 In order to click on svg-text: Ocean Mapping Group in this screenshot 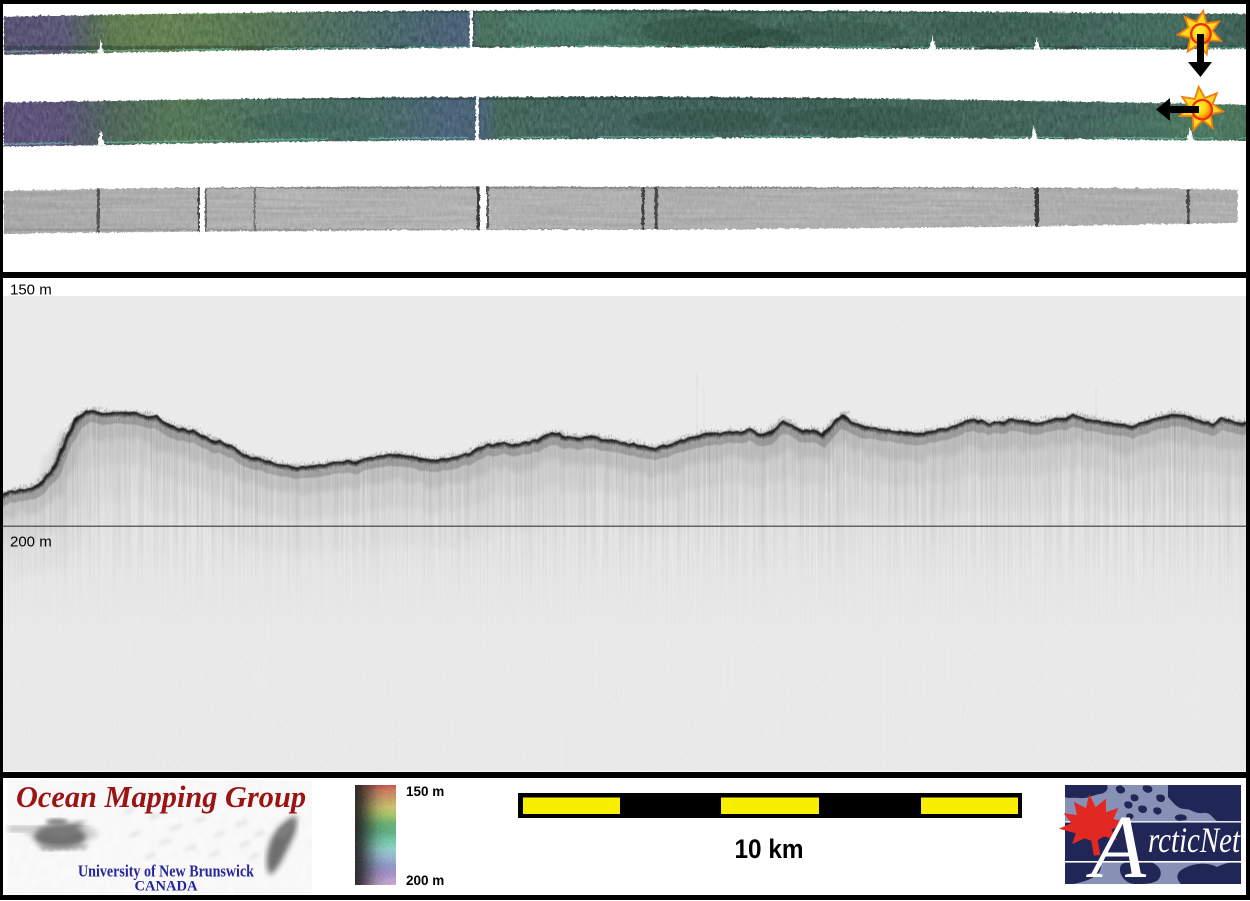, I will do `click(161, 796)`.